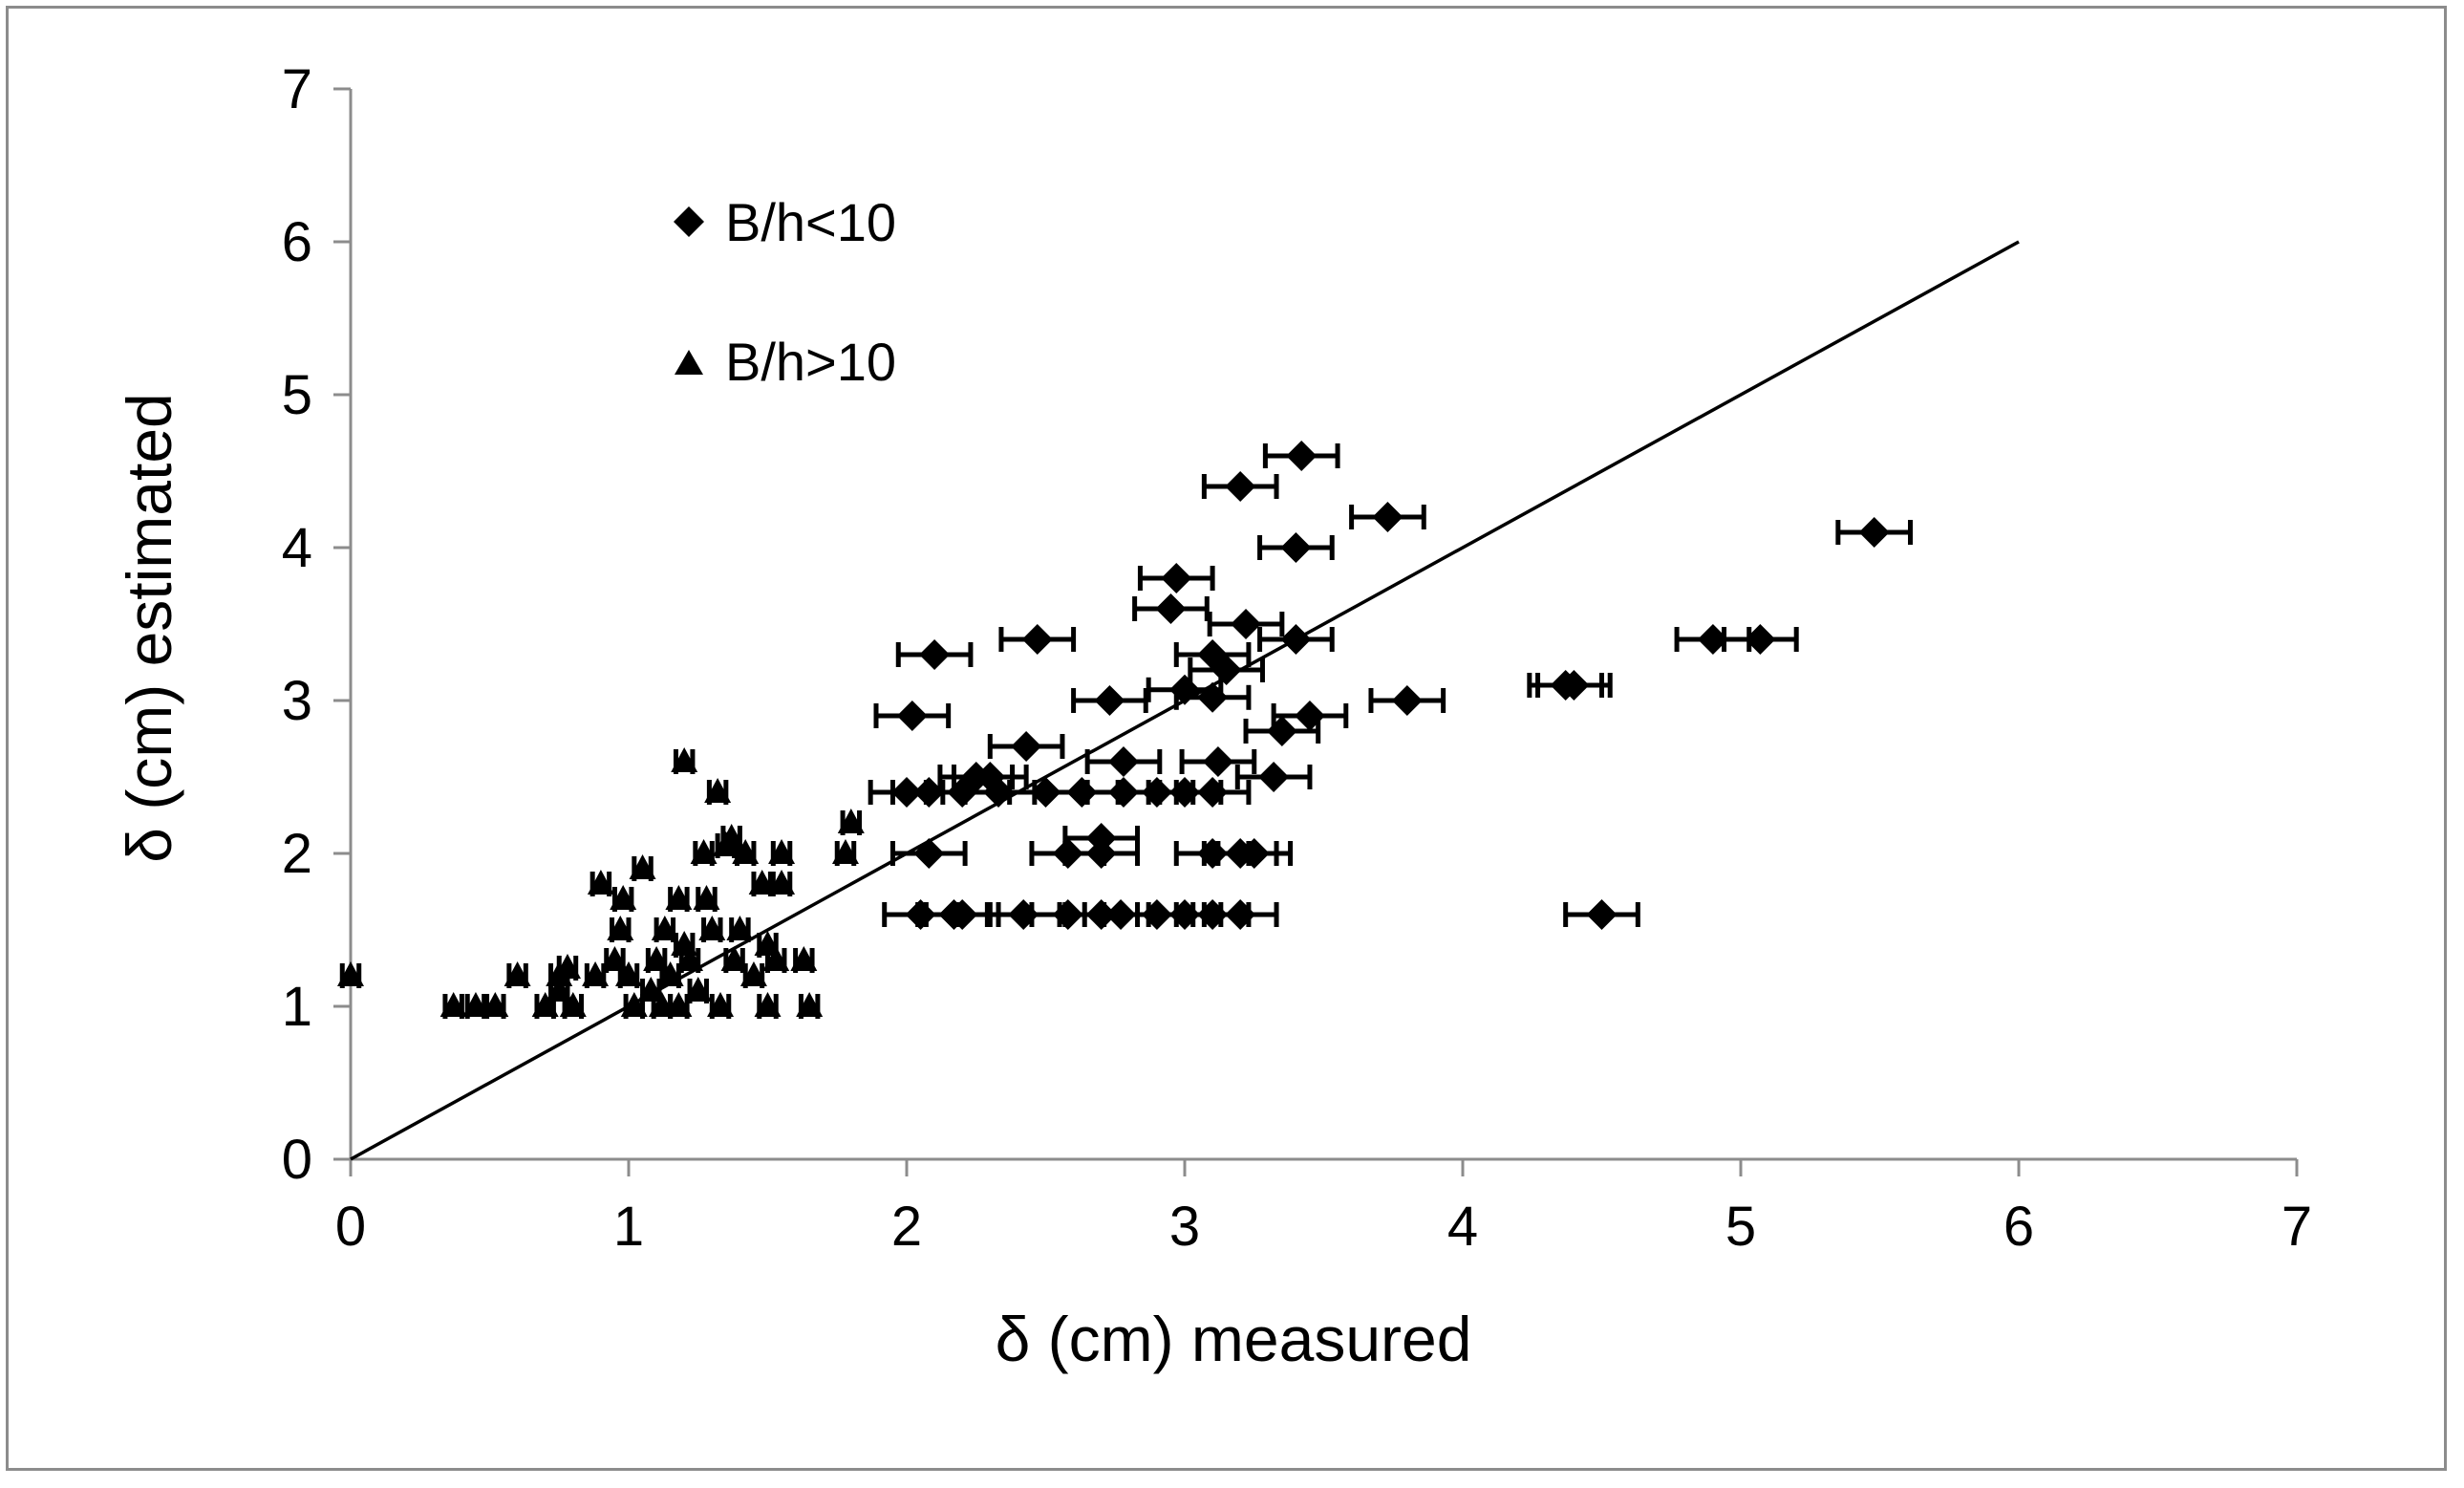 The height and width of the screenshot is (1488, 2464). I want to click on y-tick-label: 2, so click(297, 854).